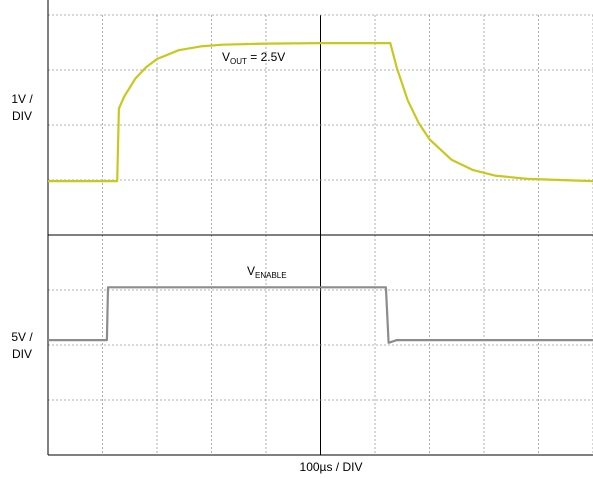 The height and width of the screenshot is (480, 593). I want to click on annotation-sub: OUT, so click(238, 61).